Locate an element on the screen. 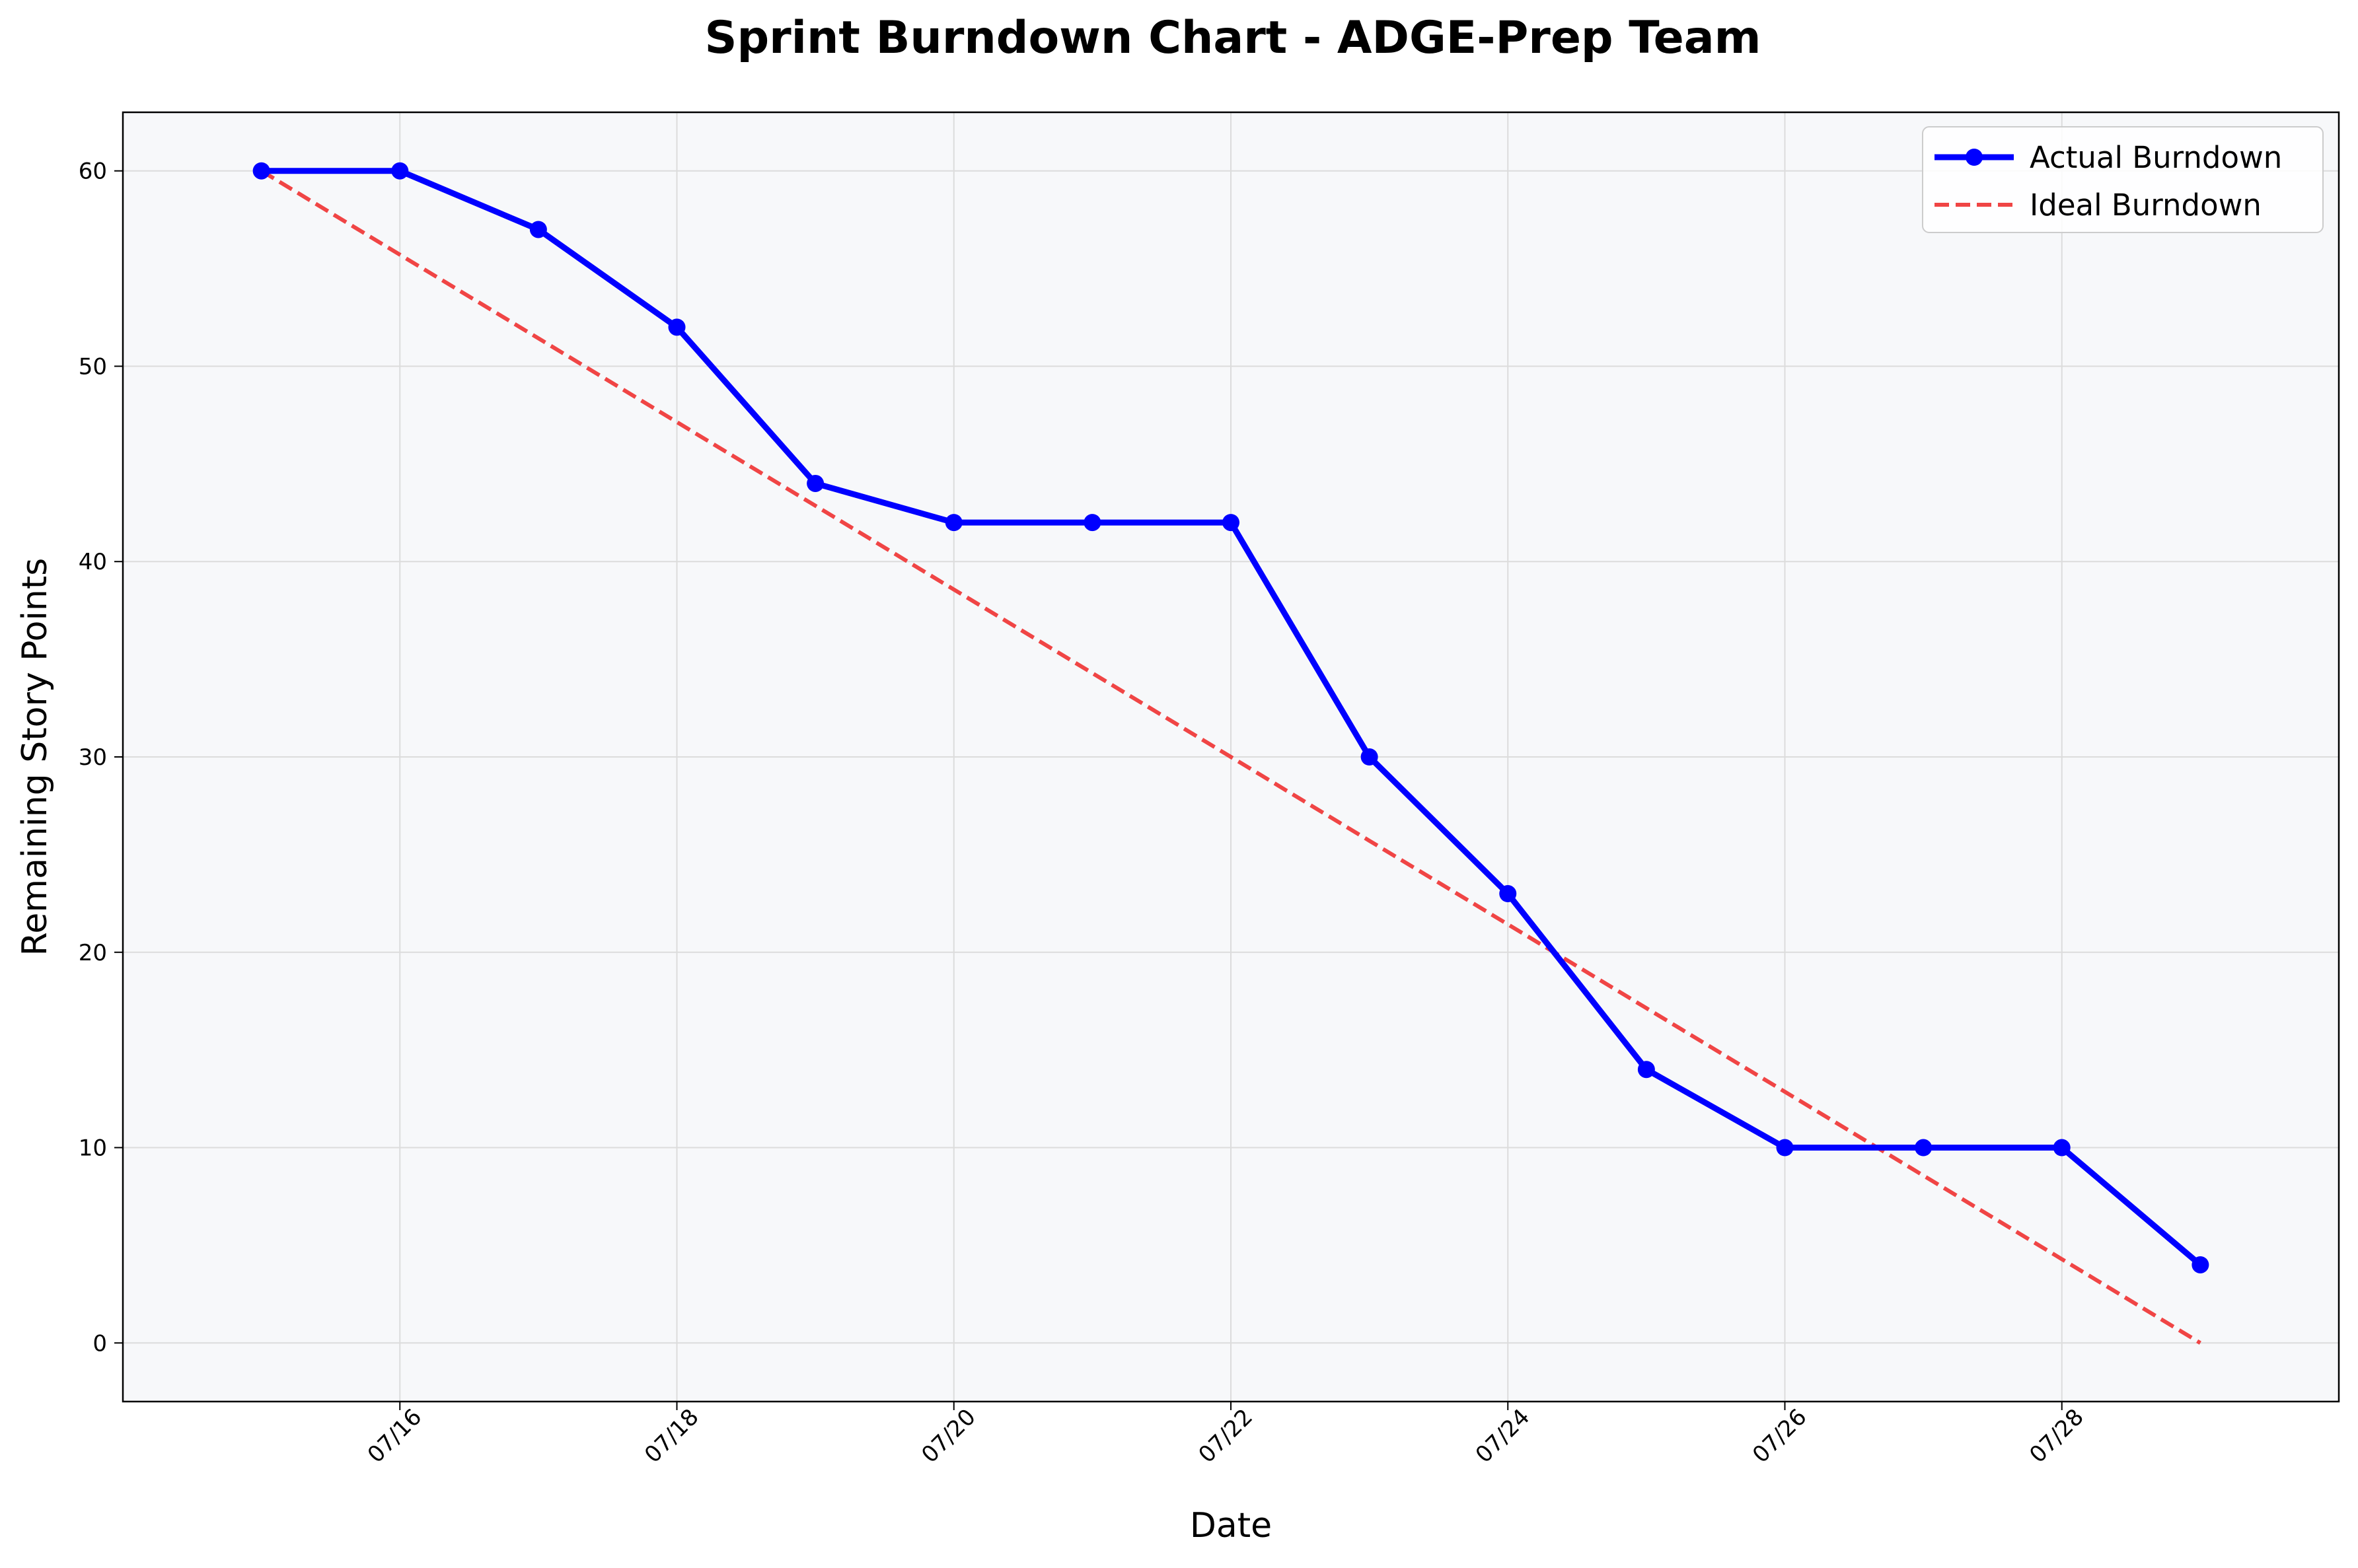 The image size is (2358, 1568). y-tick-label: 50 is located at coordinates (93, 366).